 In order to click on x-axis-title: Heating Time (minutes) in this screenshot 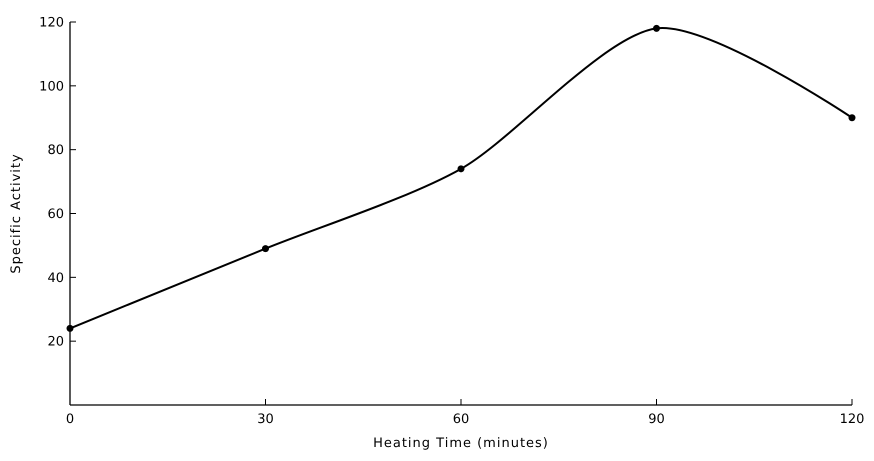, I will do `click(461, 443)`.